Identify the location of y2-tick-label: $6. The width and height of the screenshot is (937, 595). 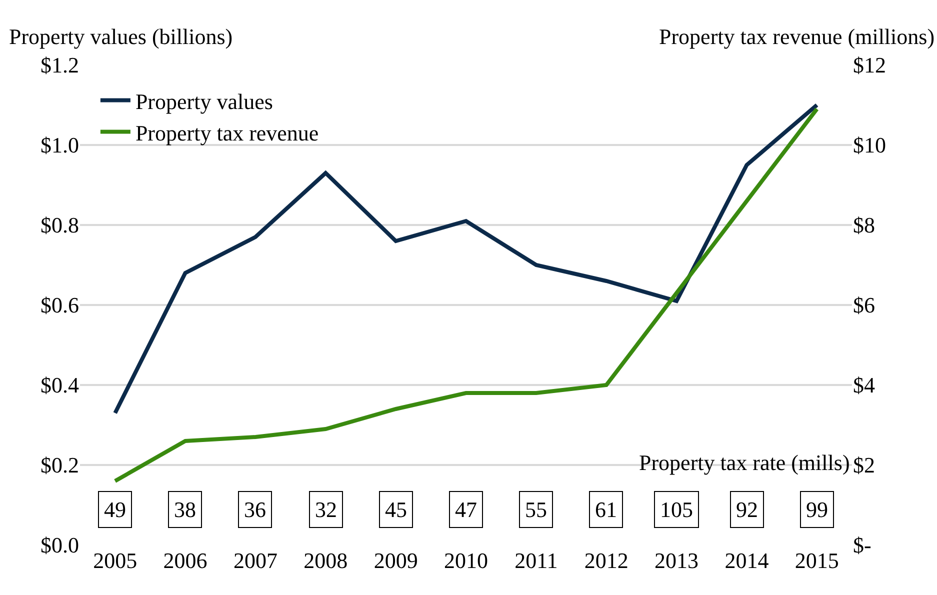
(864, 305).